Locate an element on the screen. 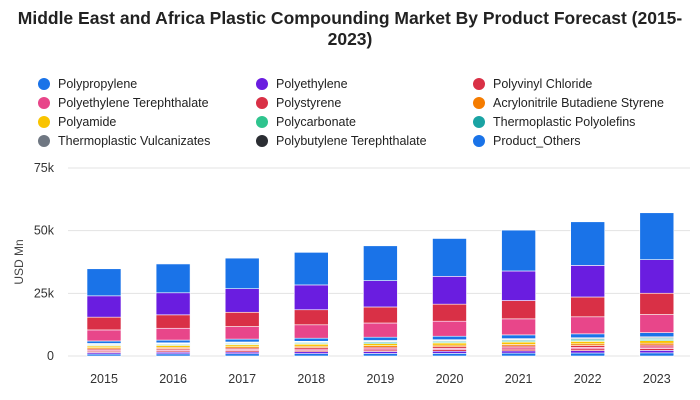 The width and height of the screenshot is (700, 400). legend-label: Polystyrene is located at coordinates (309, 103).